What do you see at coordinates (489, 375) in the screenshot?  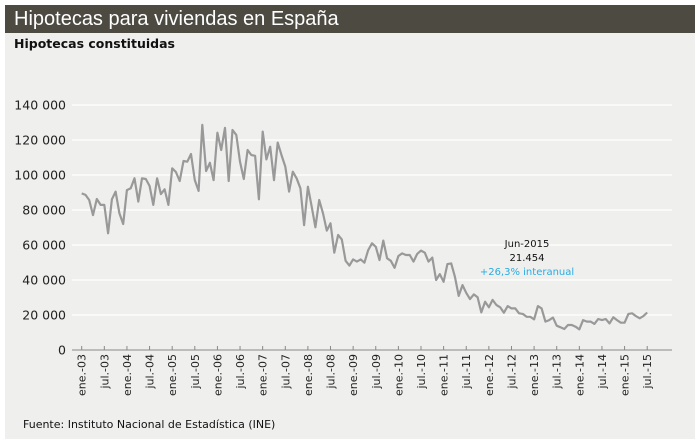 I see `x-tick-label: ene.-12` at bounding box center [489, 375].